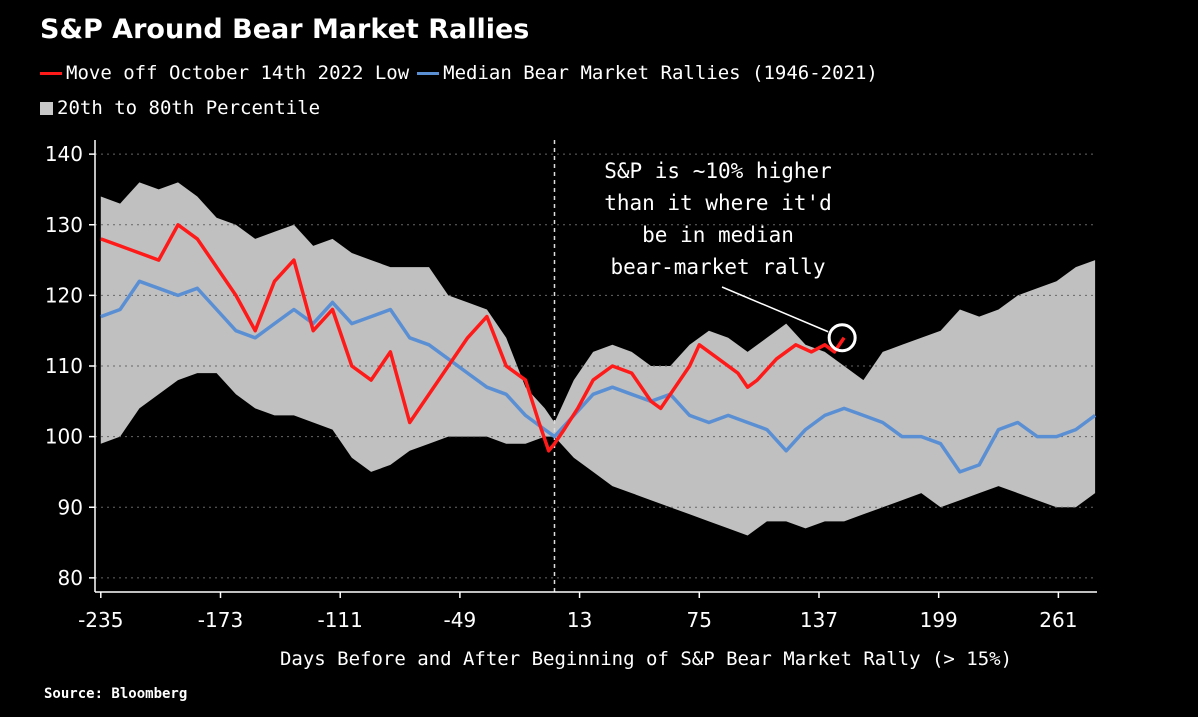 The image size is (1198, 717). I want to click on legend-label-red: Move off October 14th 2022 Low, so click(238, 73).